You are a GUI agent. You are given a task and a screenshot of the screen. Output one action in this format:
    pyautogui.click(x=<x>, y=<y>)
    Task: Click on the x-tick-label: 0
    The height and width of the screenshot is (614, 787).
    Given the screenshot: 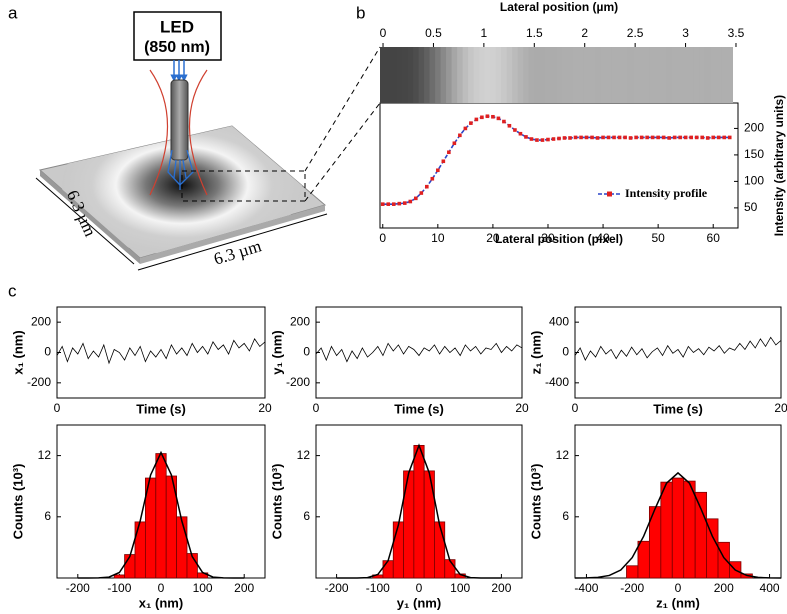 What is the action you would take?
    pyautogui.click(x=419, y=588)
    